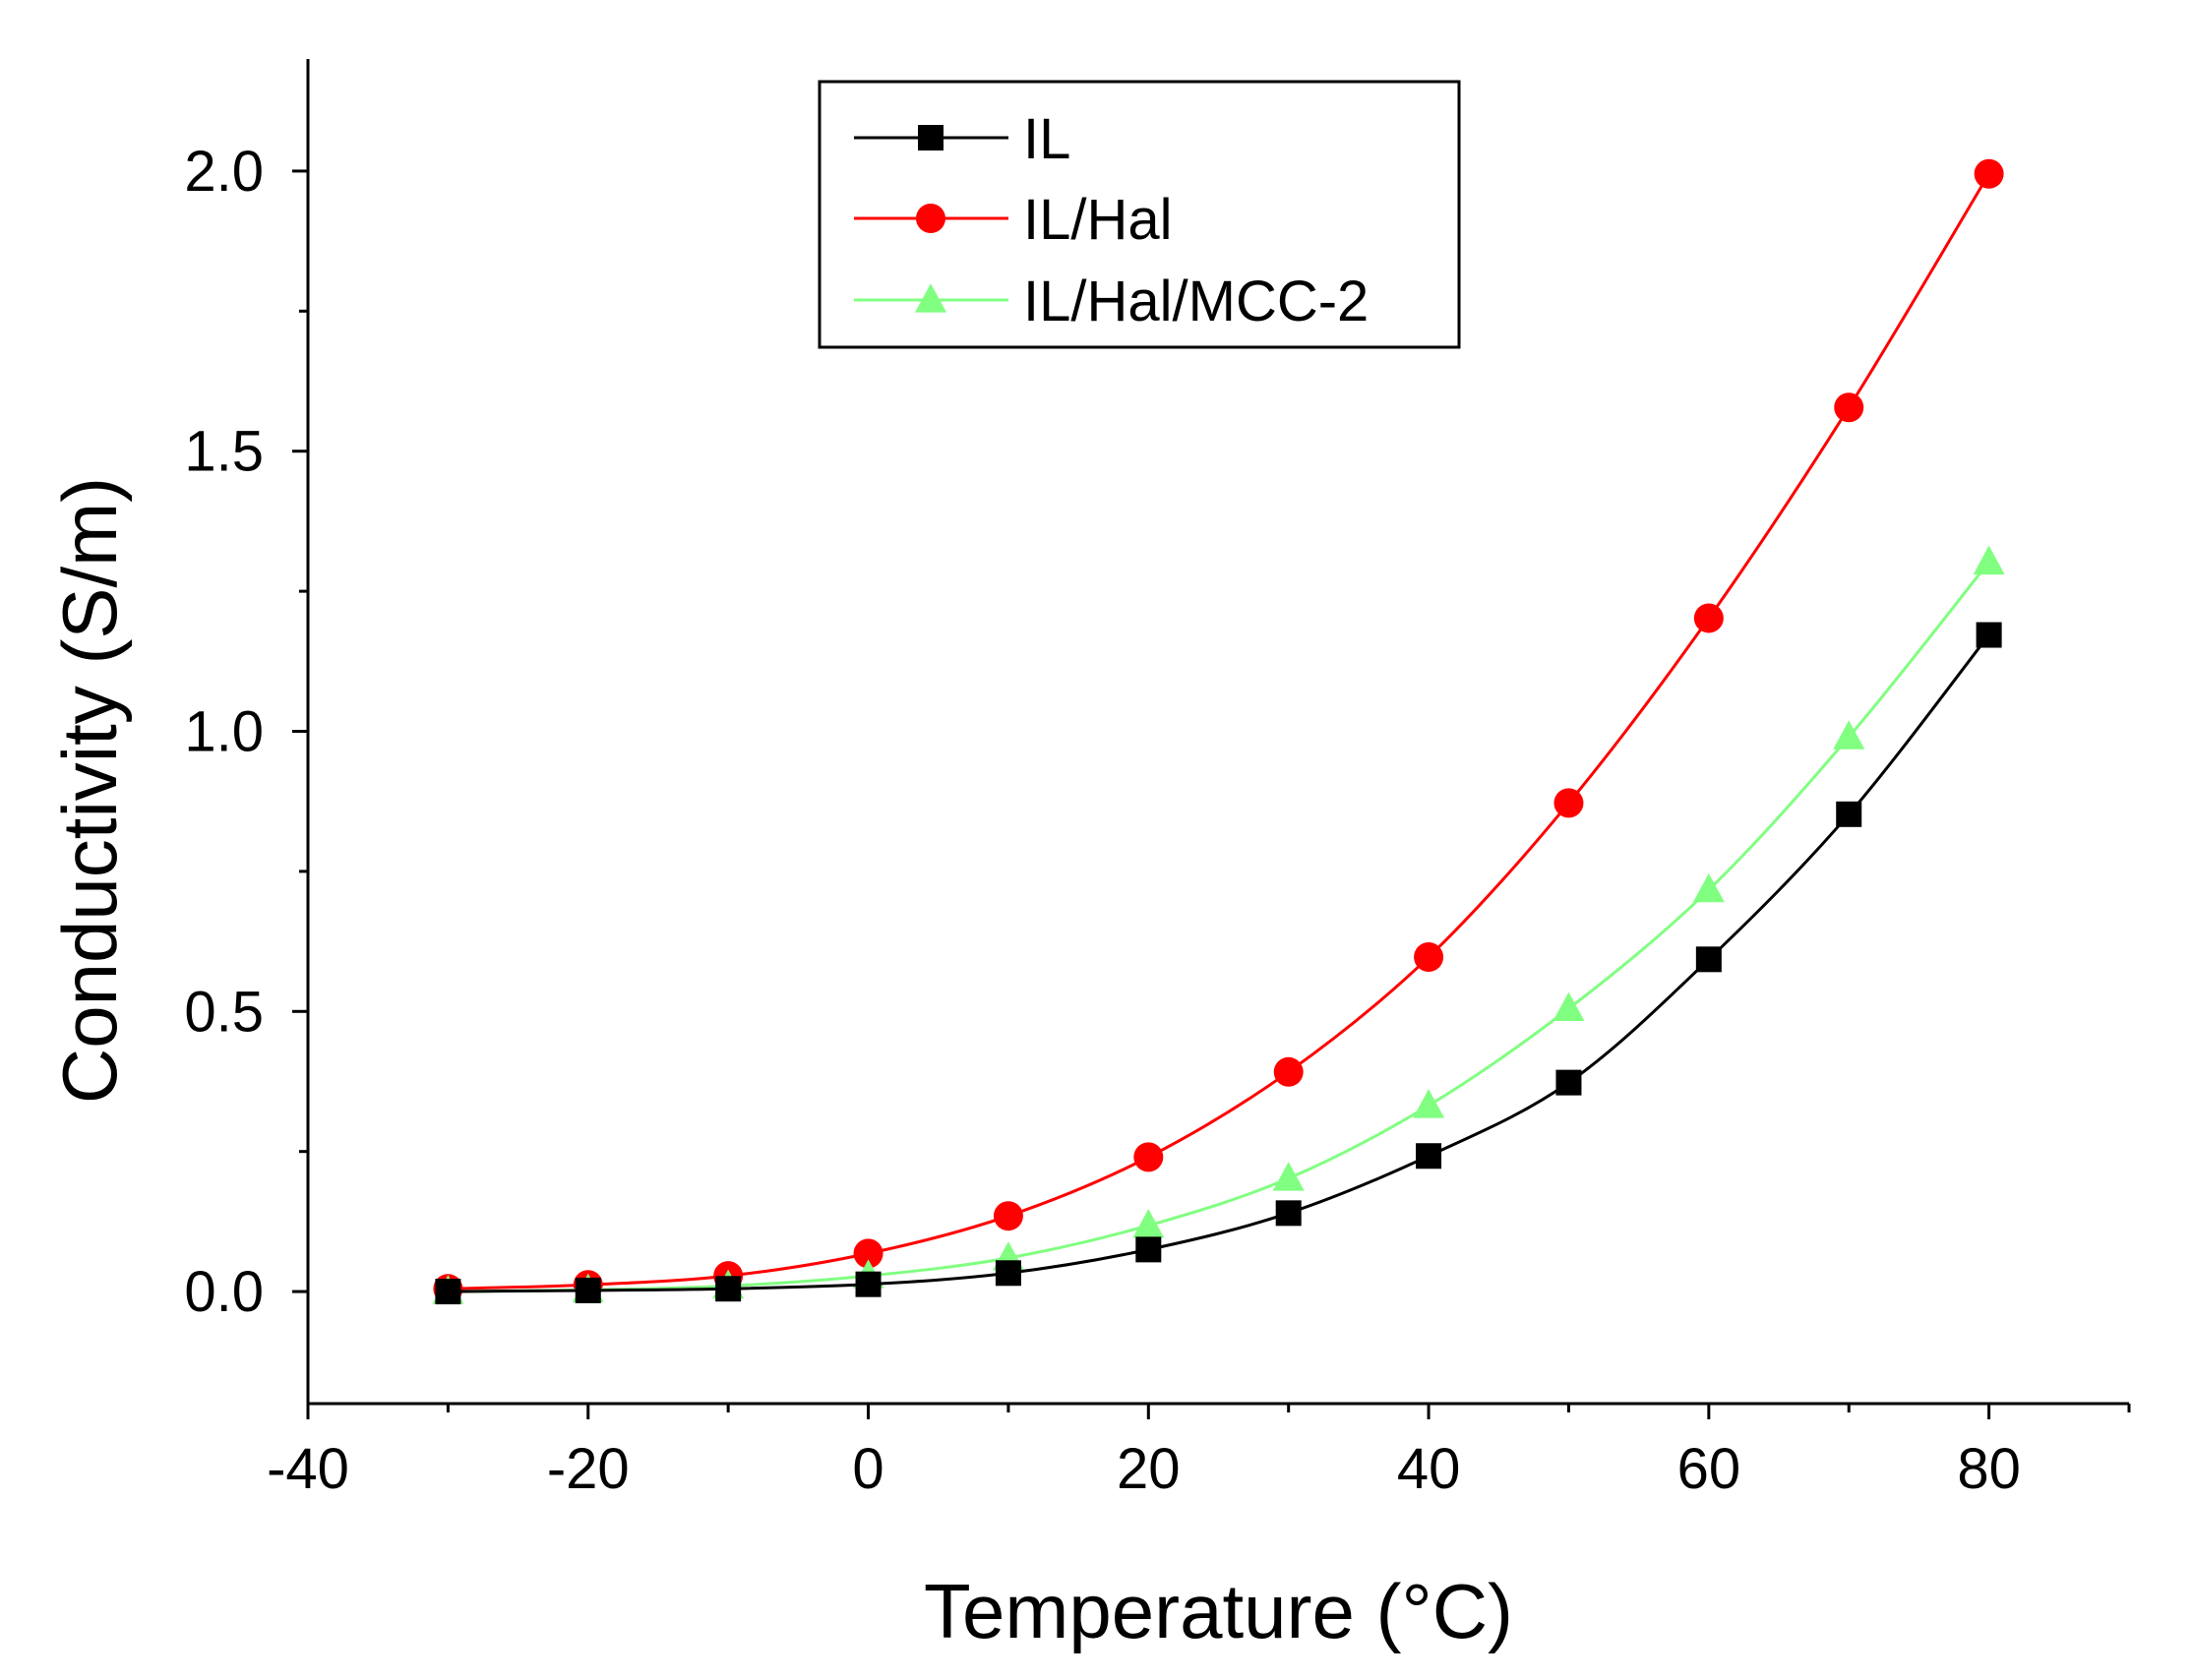 Image resolution: width=2192 pixels, height=1680 pixels. Describe the element at coordinates (1989, 1469) in the screenshot. I see `x-tick-label: 80` at that location.